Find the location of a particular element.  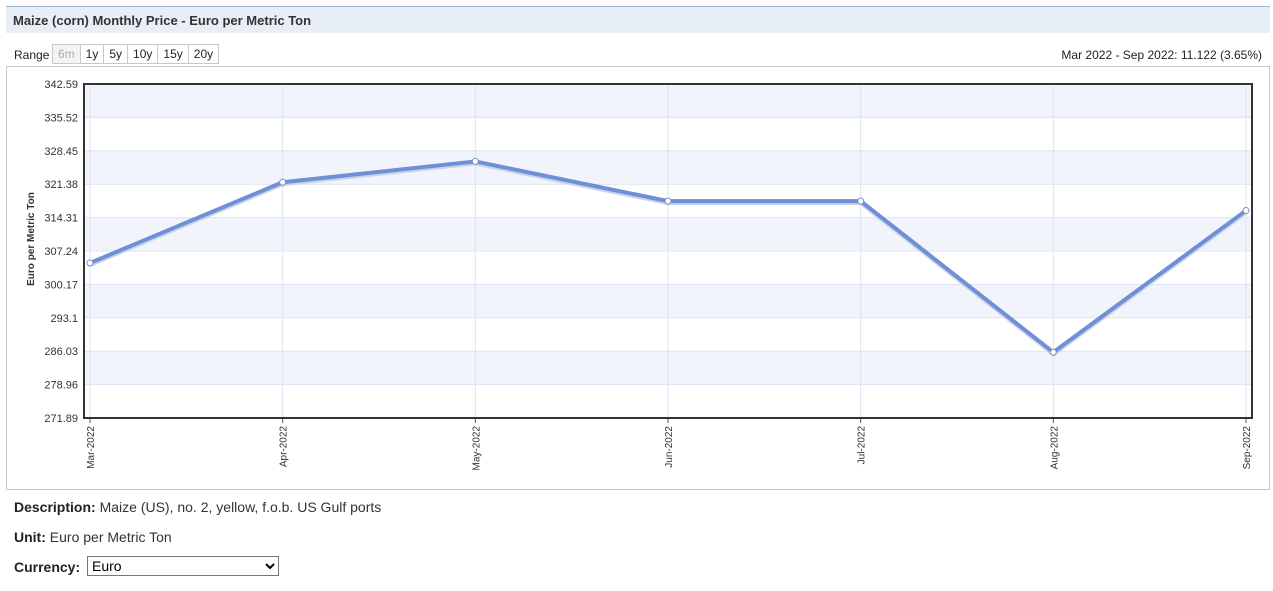

currency-select: Euro is located at coordinates (183, 566).